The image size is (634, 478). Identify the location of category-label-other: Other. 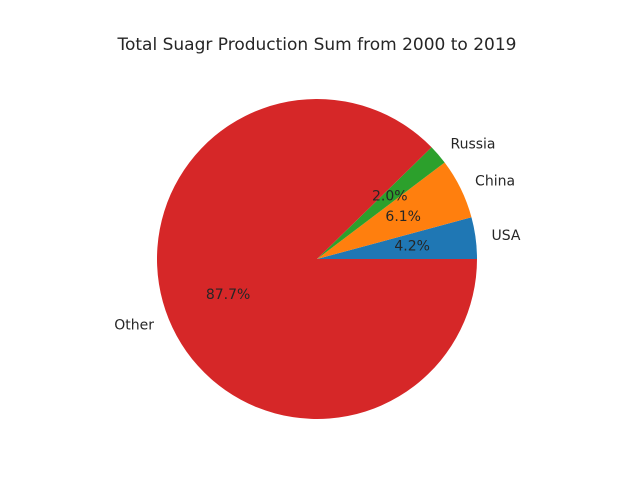
(134, 325).